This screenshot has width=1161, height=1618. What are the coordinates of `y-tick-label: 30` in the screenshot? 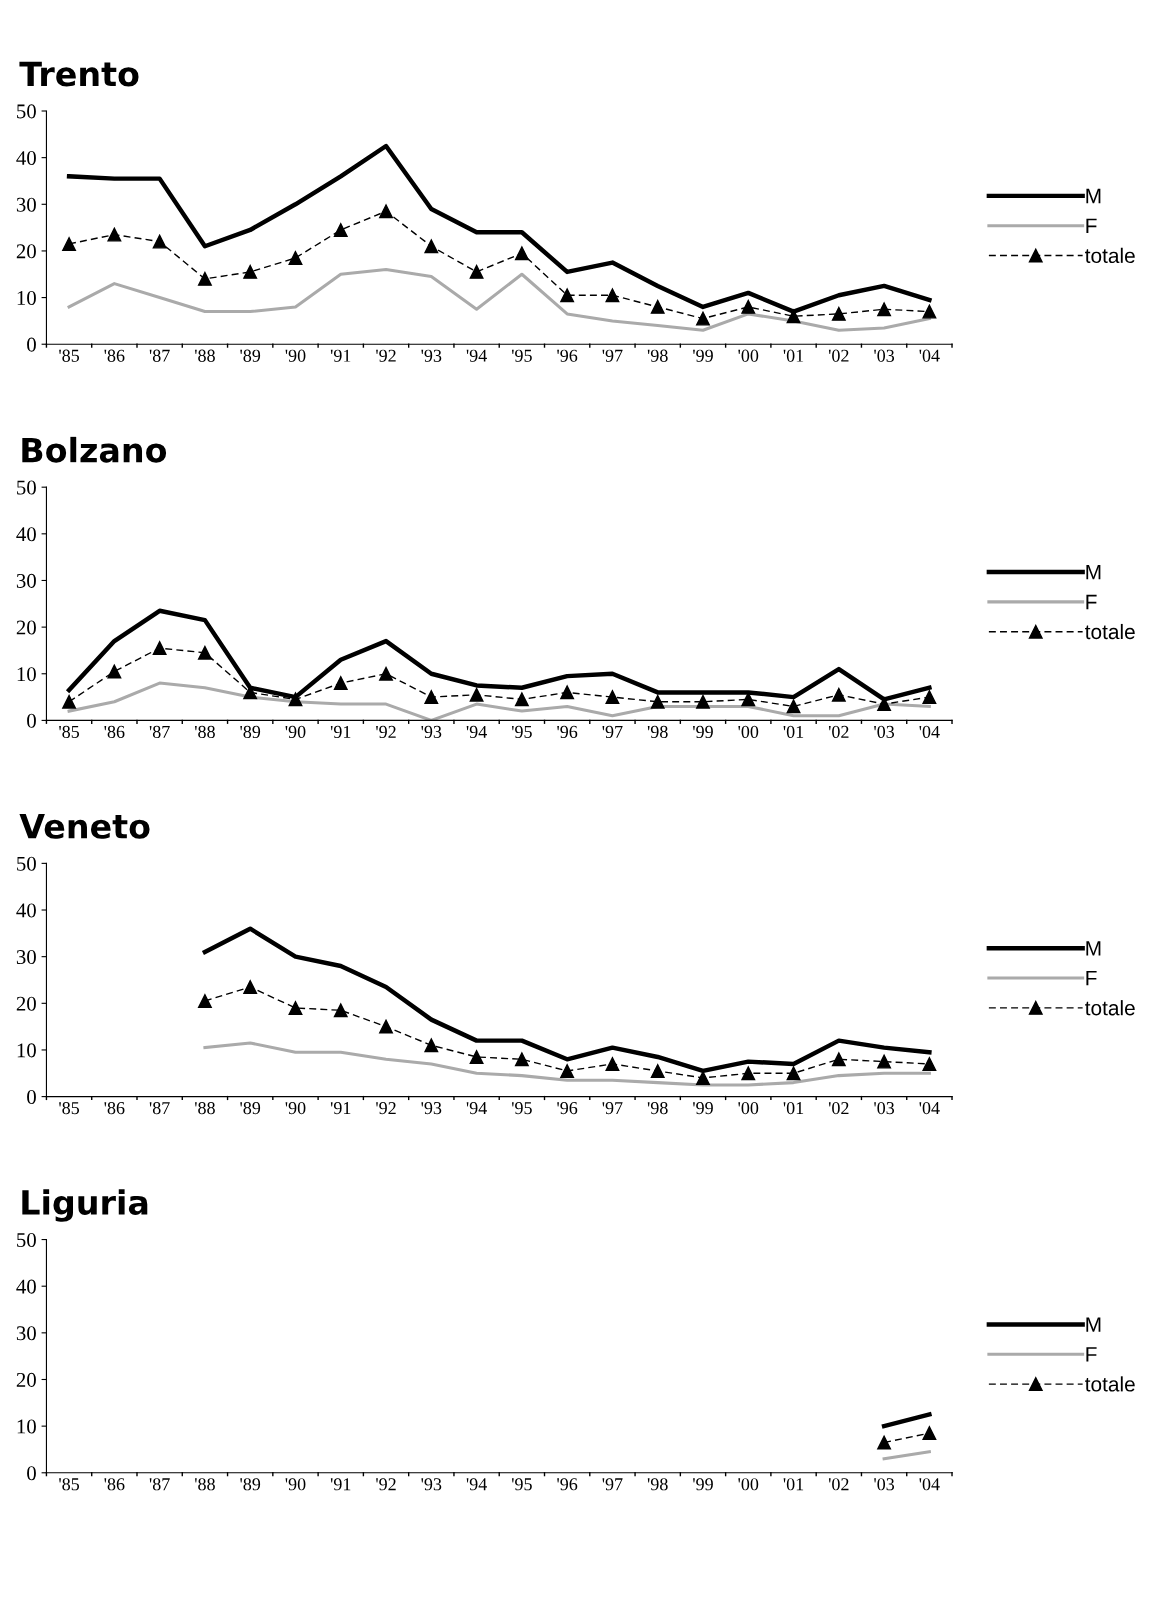 It's located at (26, 1333).